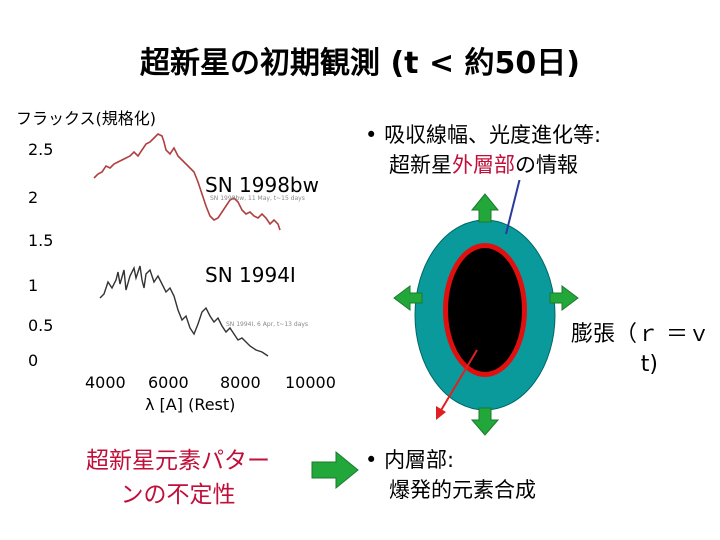 This screenshot has height=540, width=720. What do you see at coordinates (187, 182) in the screenshot?
I see `spectrum-curve-sn1998bw` at bounding box center [187, 182].